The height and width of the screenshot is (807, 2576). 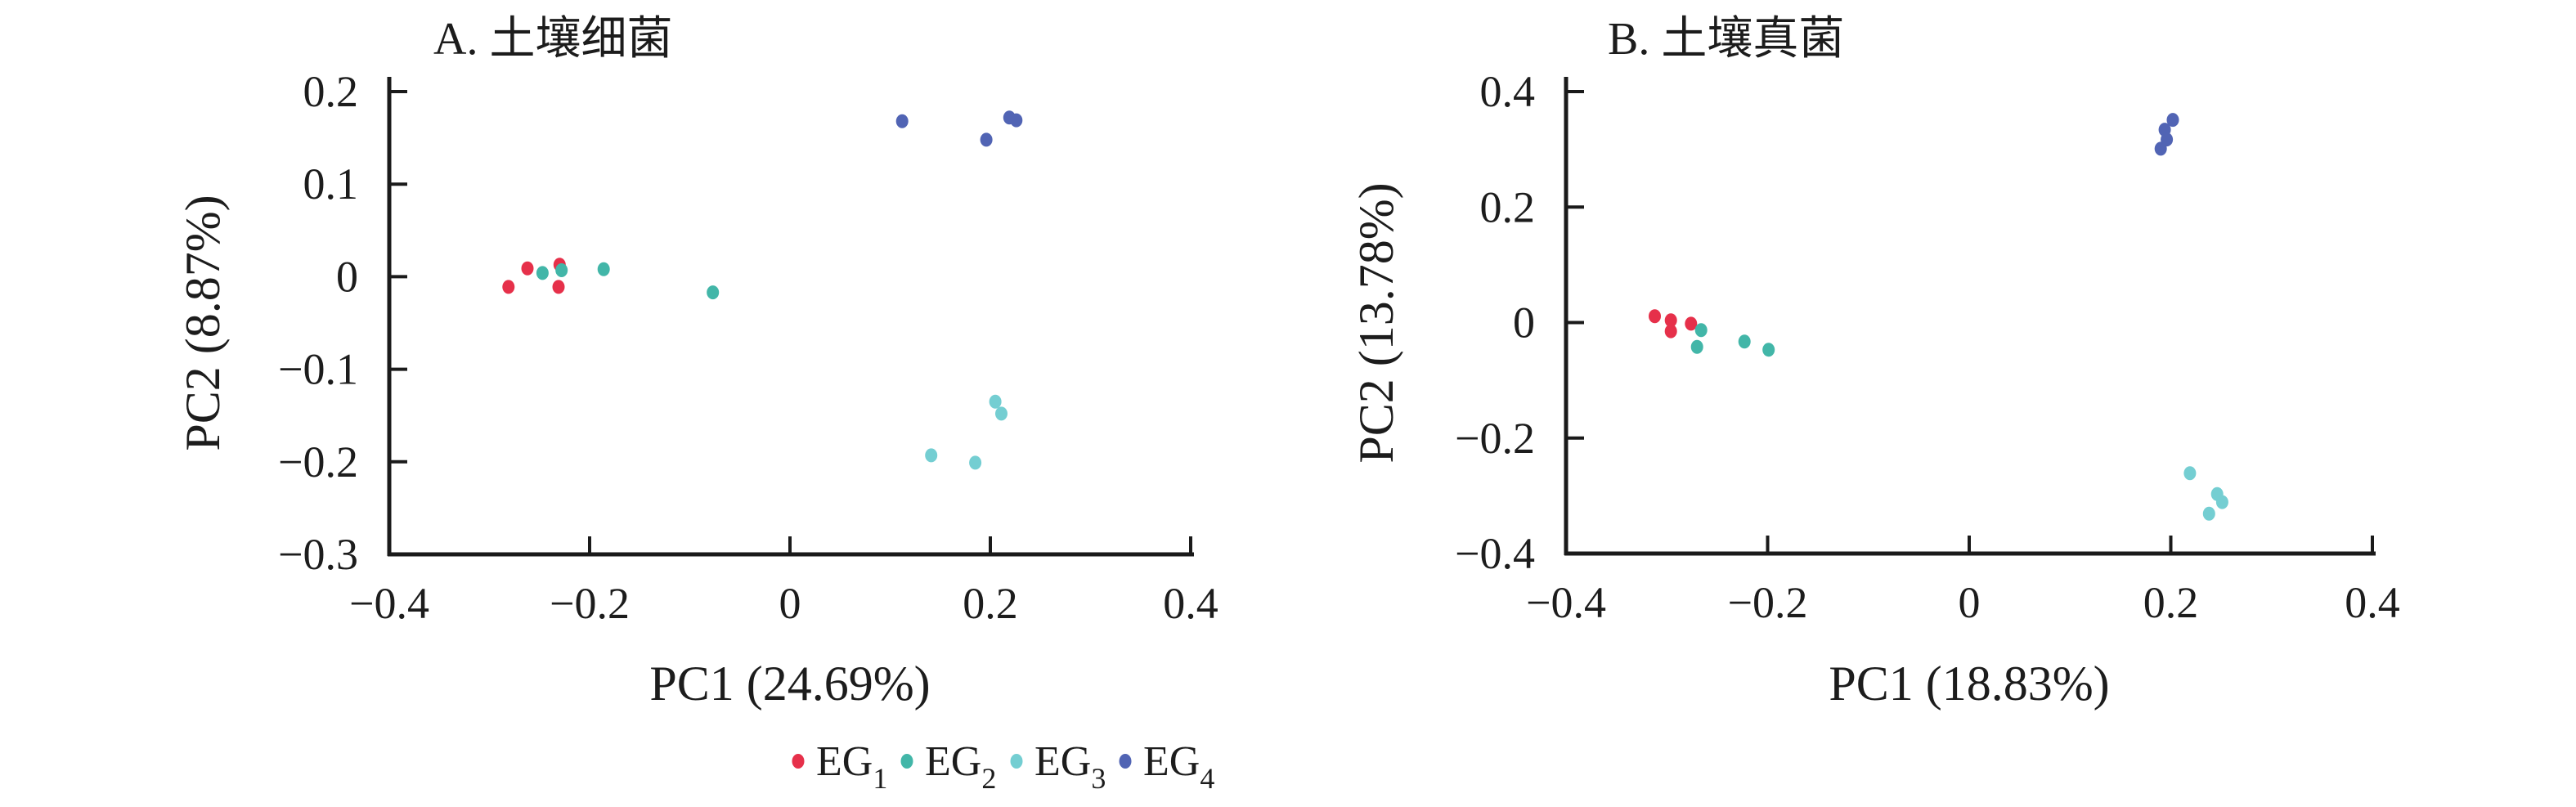 What do you see at coordinates (552, 39) in the screenshot?
I see `panel-title: A. 土壤细菌` at bounding box center [552, 39].